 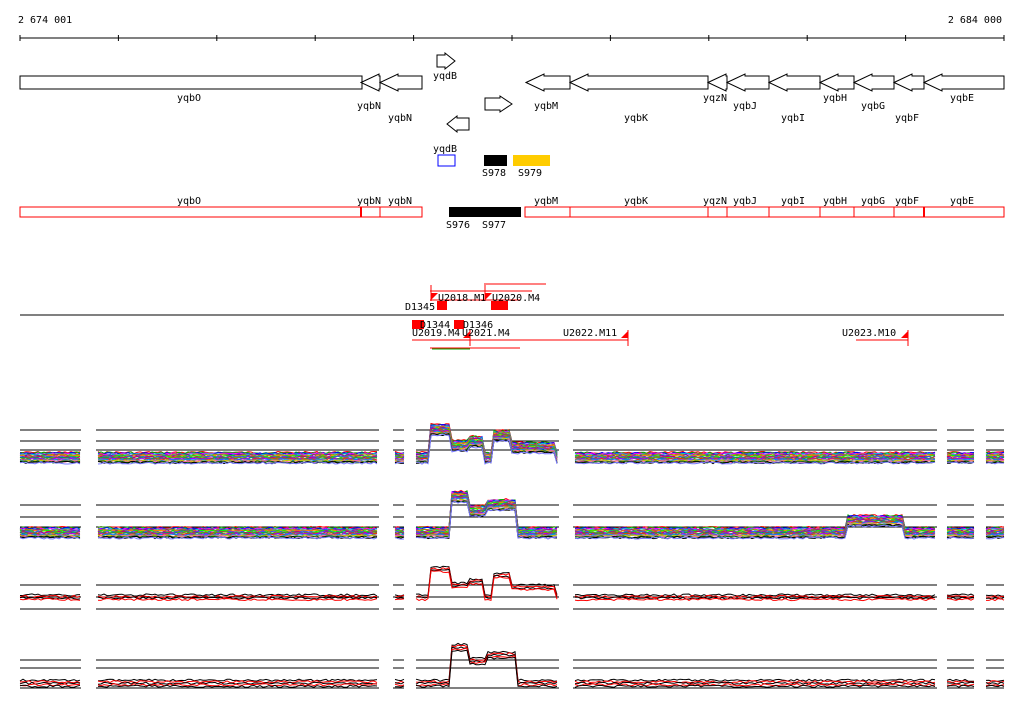 What do you see at coordinates (189, 98) in the screenshot?
I see `gene-label-yqbo: yqbO` at bounding box center [189, 98].